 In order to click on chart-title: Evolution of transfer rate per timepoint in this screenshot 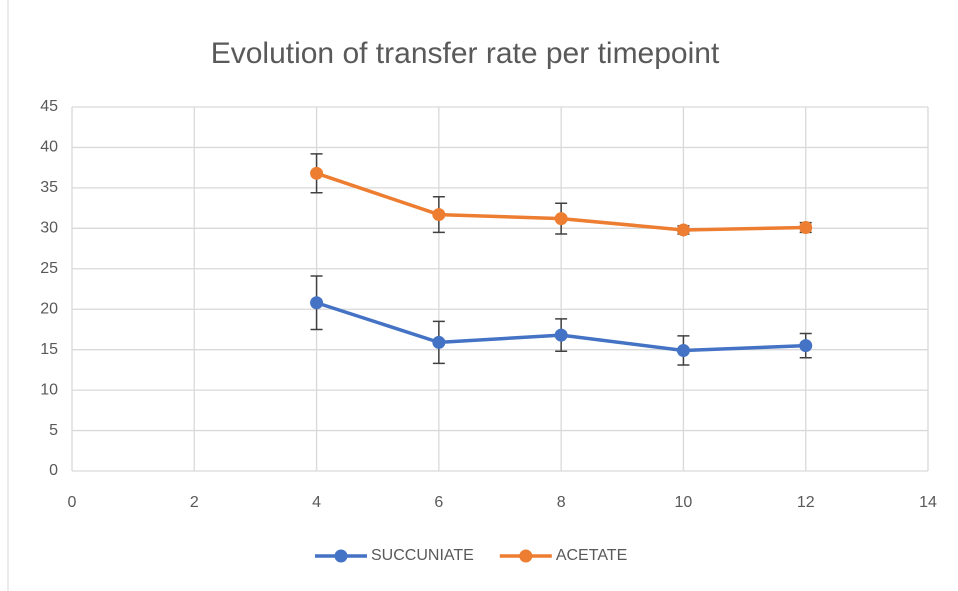, I will do `click(465, 53)`.